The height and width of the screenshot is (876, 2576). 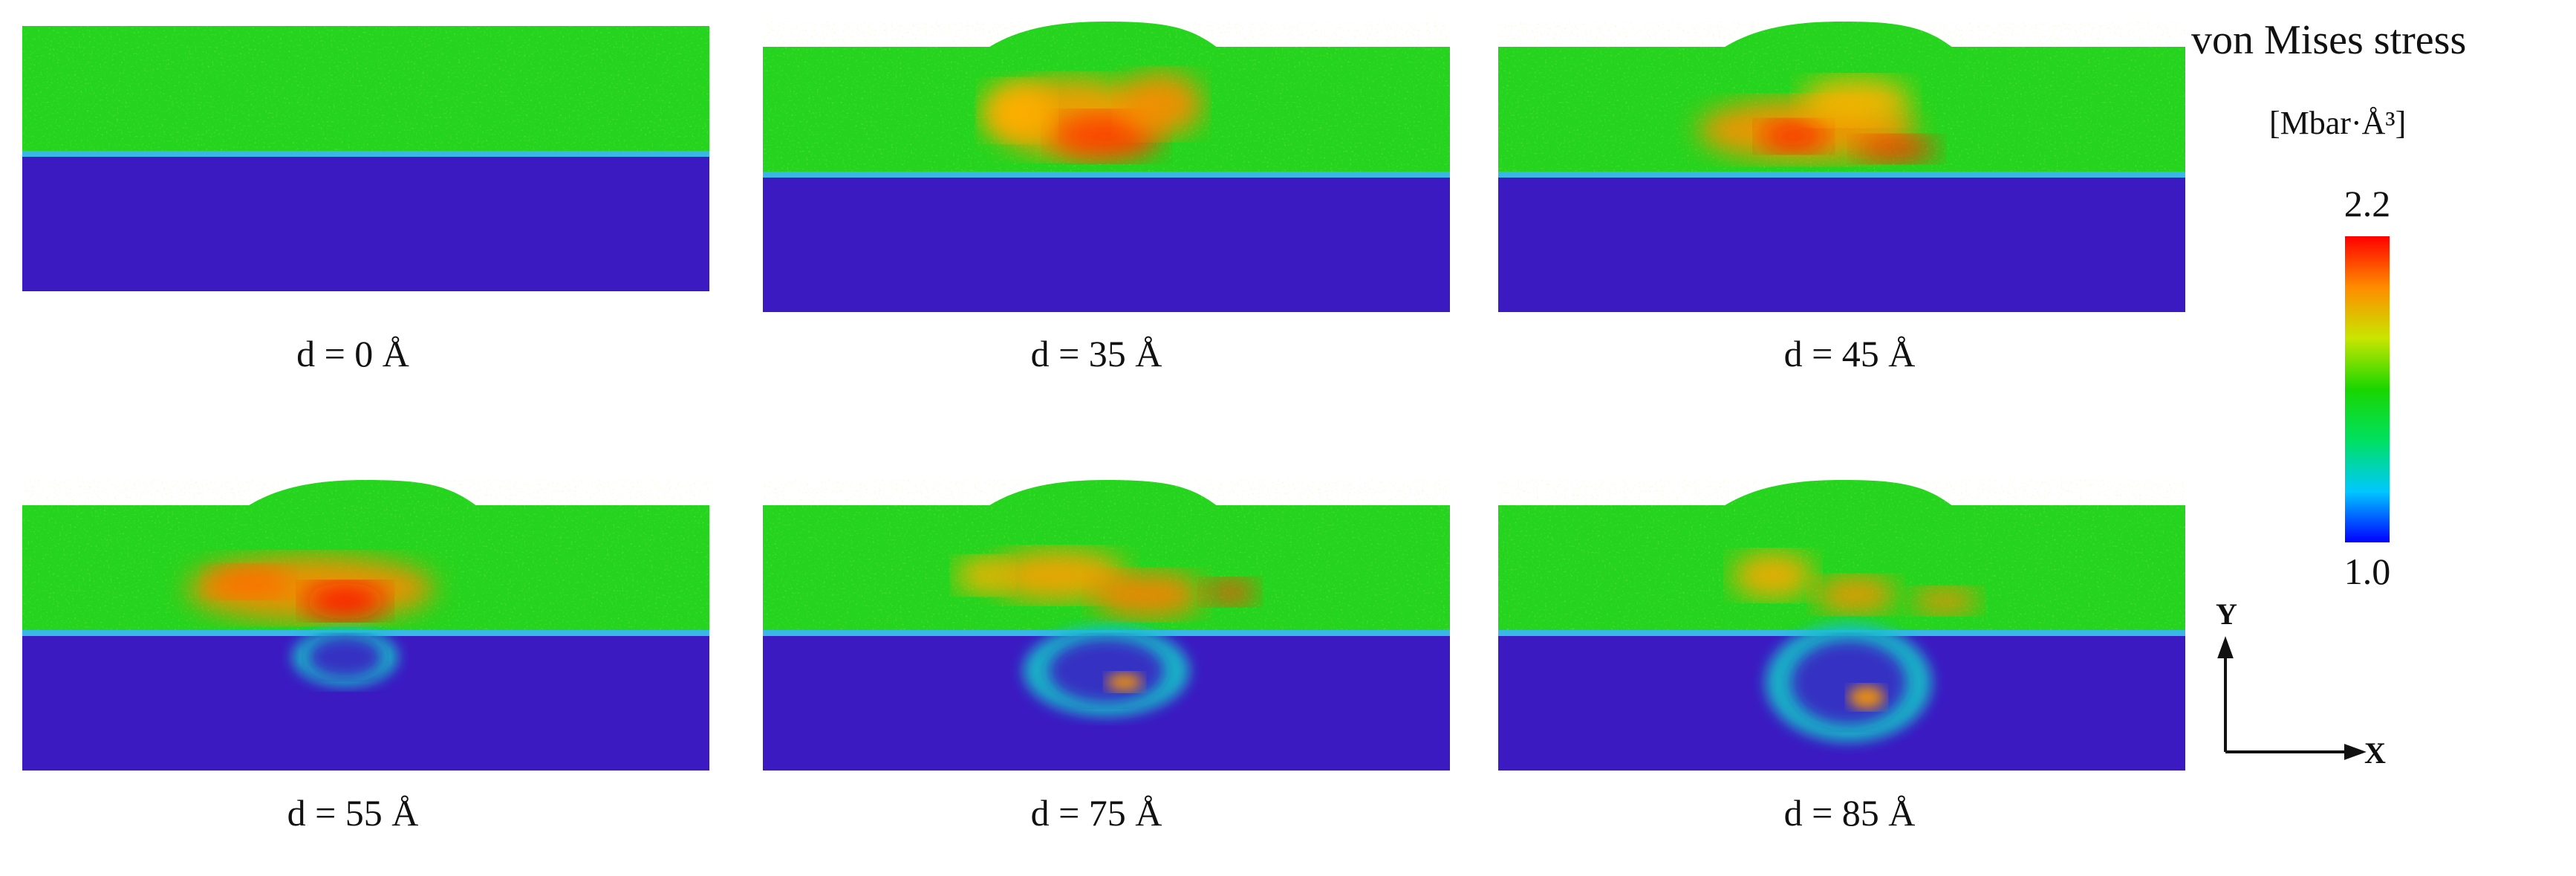 What do you see at coordinates (2367, 571) in the screenshot?
I see `colorbar-min-label: 1.0` at bounding box center [2367, 571].